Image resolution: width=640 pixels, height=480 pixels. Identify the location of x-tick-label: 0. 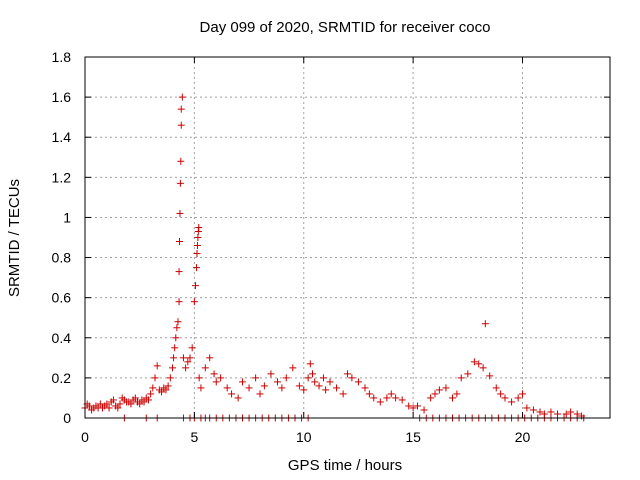
(85, 437).